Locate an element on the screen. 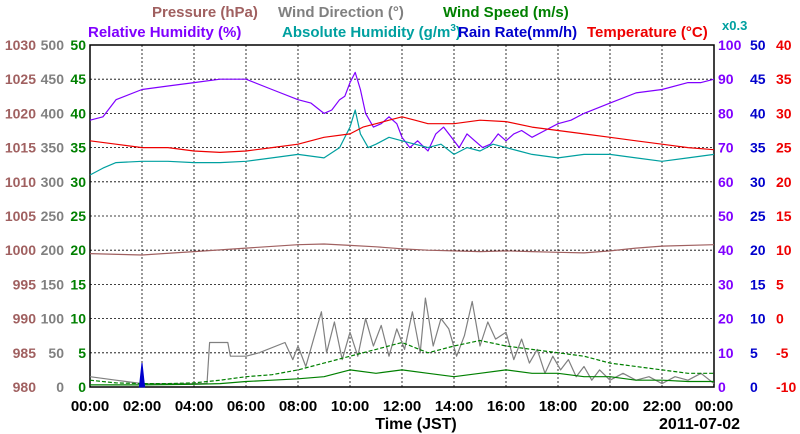  x-tick-label: 08:00 is located at coordinates (298, 406).